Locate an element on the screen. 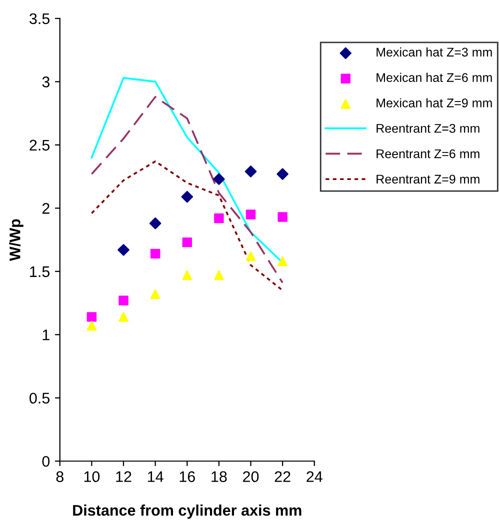  x-tick-label: 16 is located at coordinates (187, 476).